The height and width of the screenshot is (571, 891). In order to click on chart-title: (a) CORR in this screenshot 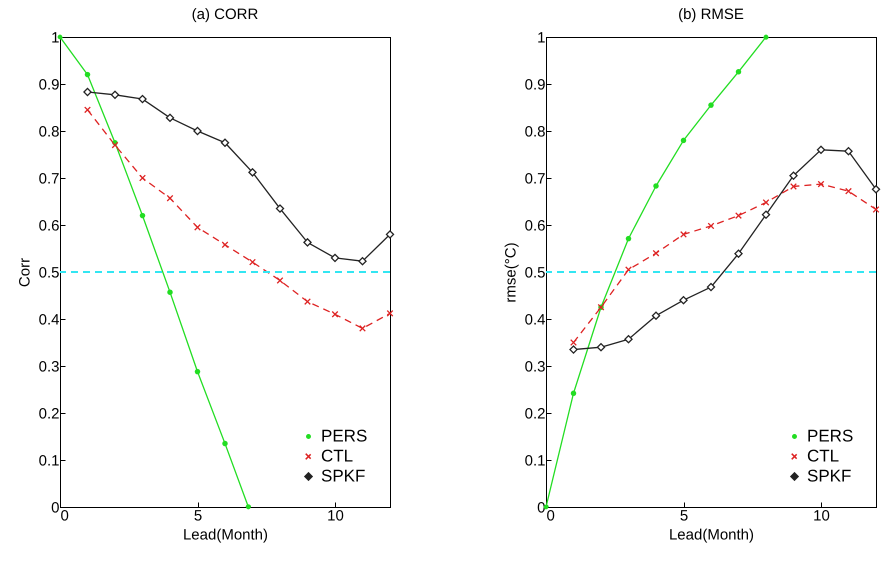, I will do `click(225, 14)`.